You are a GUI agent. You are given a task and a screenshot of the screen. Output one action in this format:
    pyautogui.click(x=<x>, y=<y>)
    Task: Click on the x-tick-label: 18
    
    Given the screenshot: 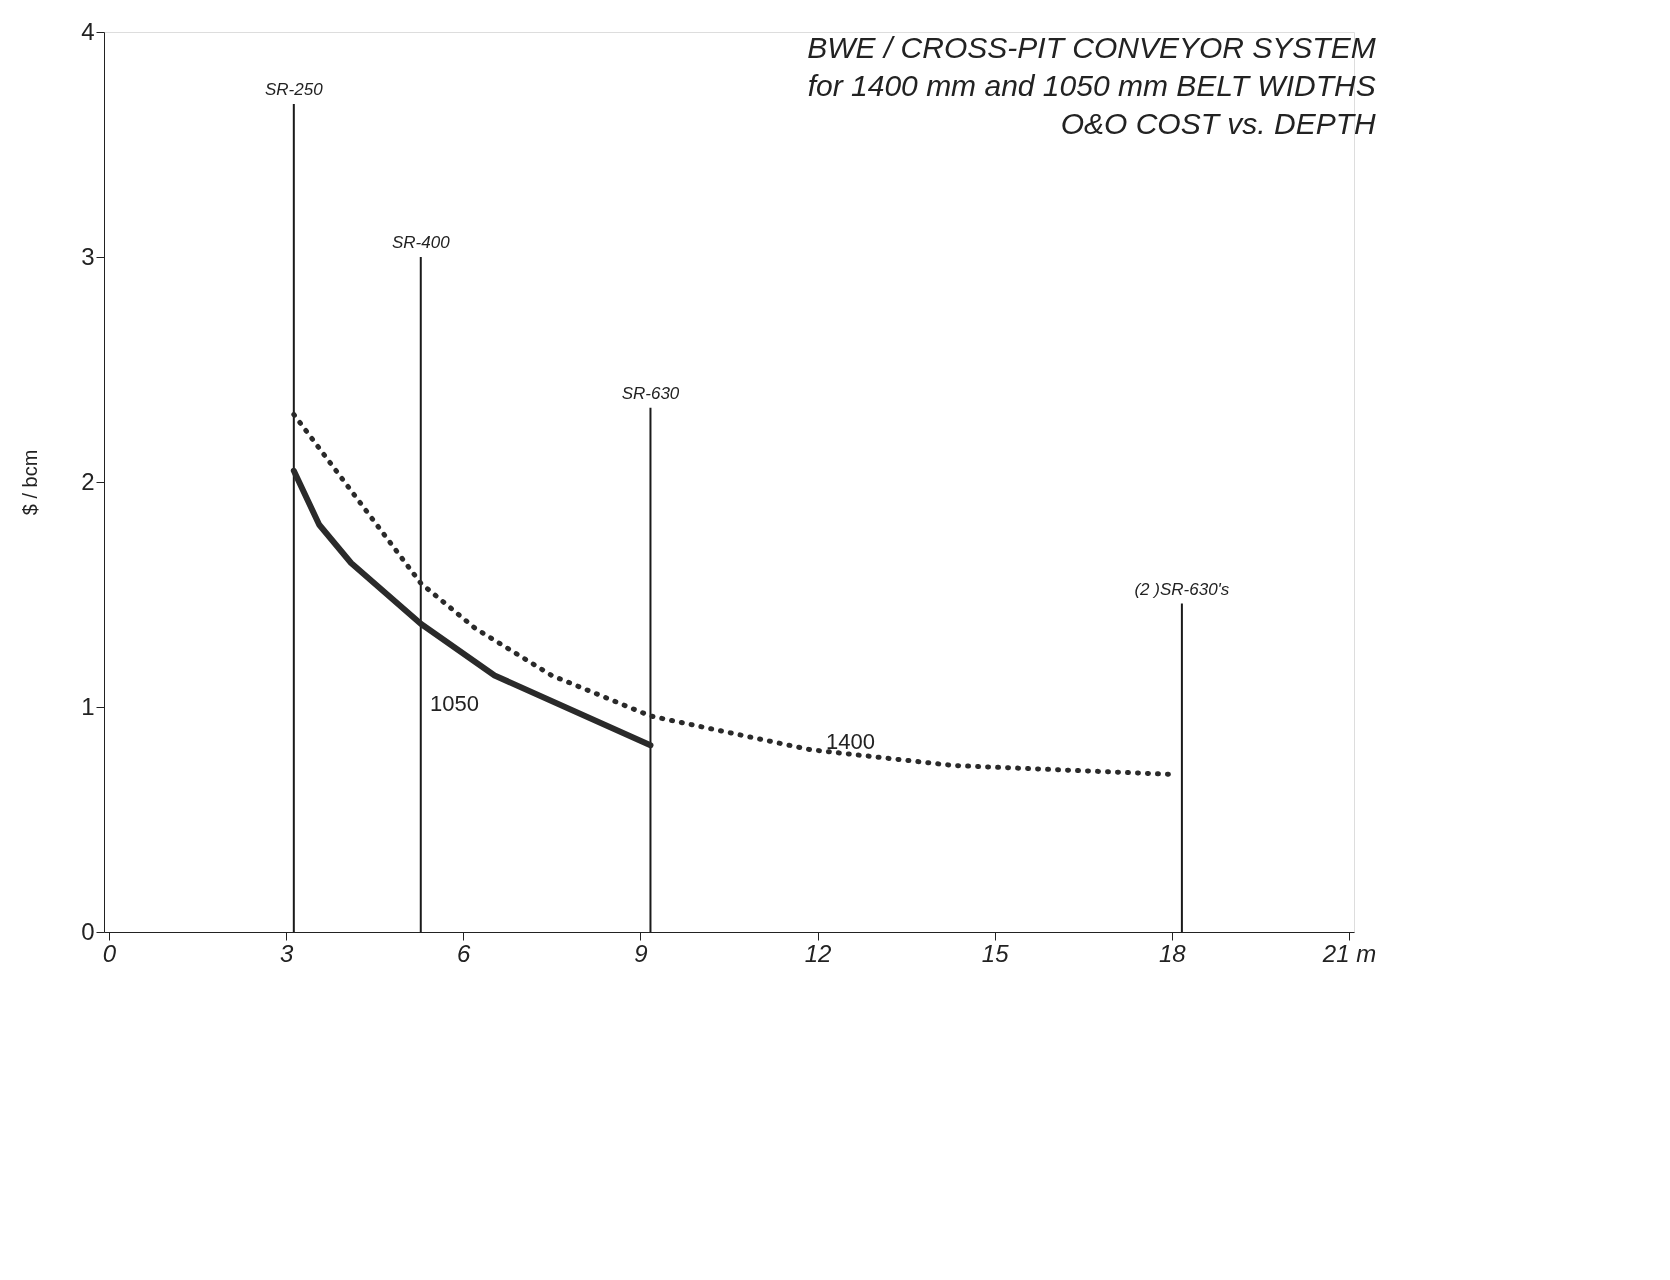 What is the action you would take?
    pyautogui.click(x=1173, y=953)
    